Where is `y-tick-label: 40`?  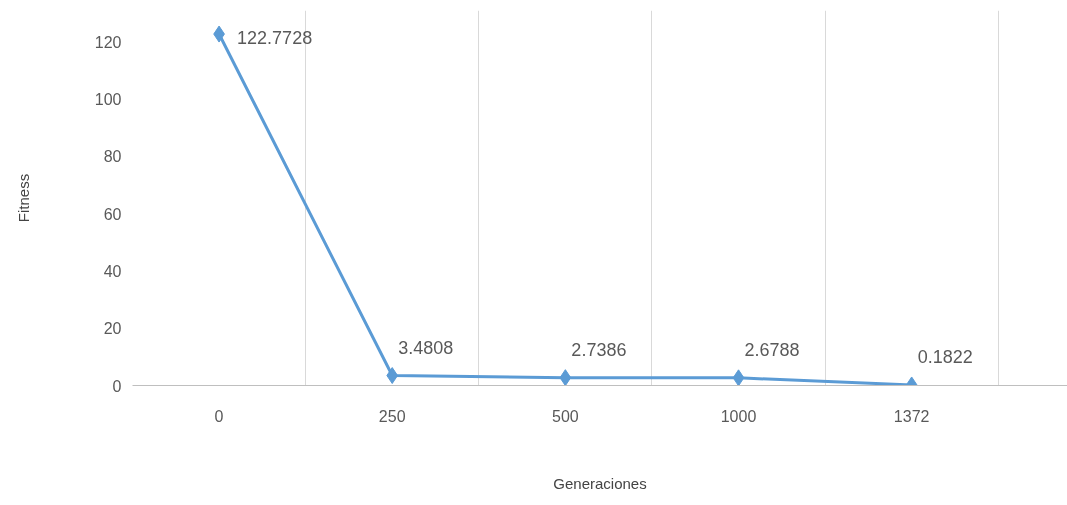
y-tick-label: 40 is located at coordinates (112, 271).